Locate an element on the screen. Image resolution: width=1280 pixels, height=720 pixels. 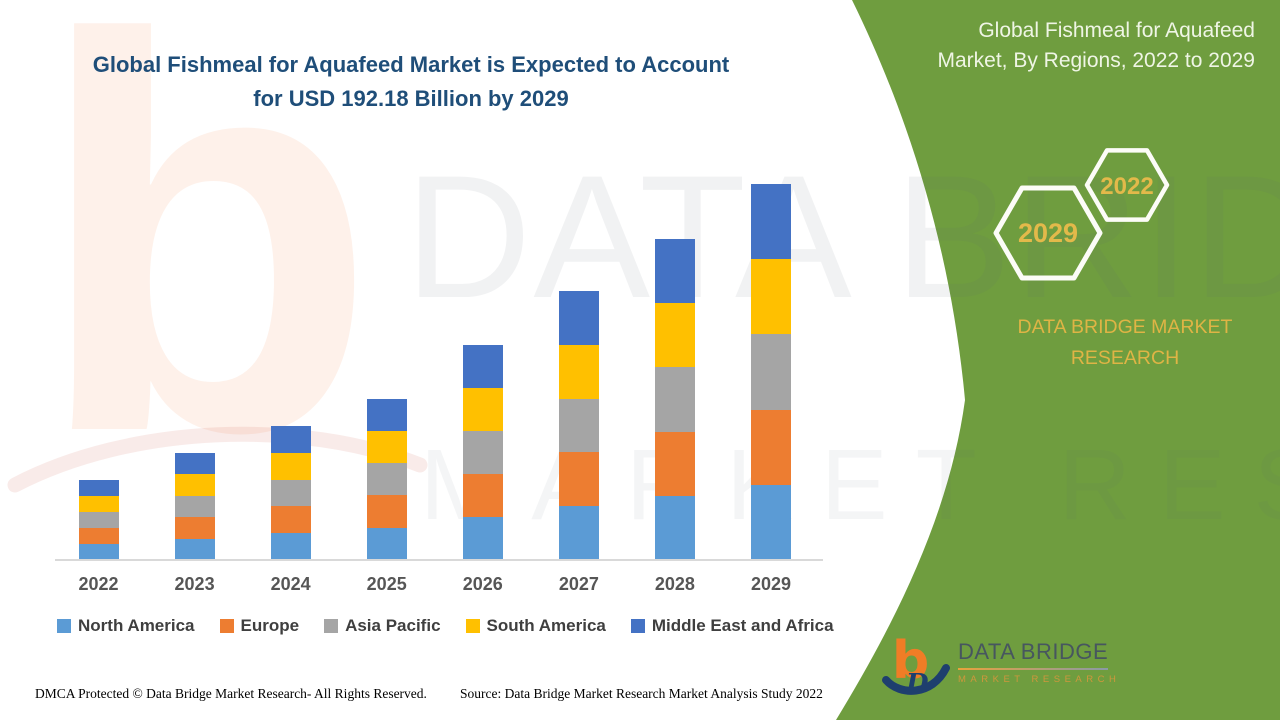
bar-segment-2026-north-america is located at coordinates (482, 538).